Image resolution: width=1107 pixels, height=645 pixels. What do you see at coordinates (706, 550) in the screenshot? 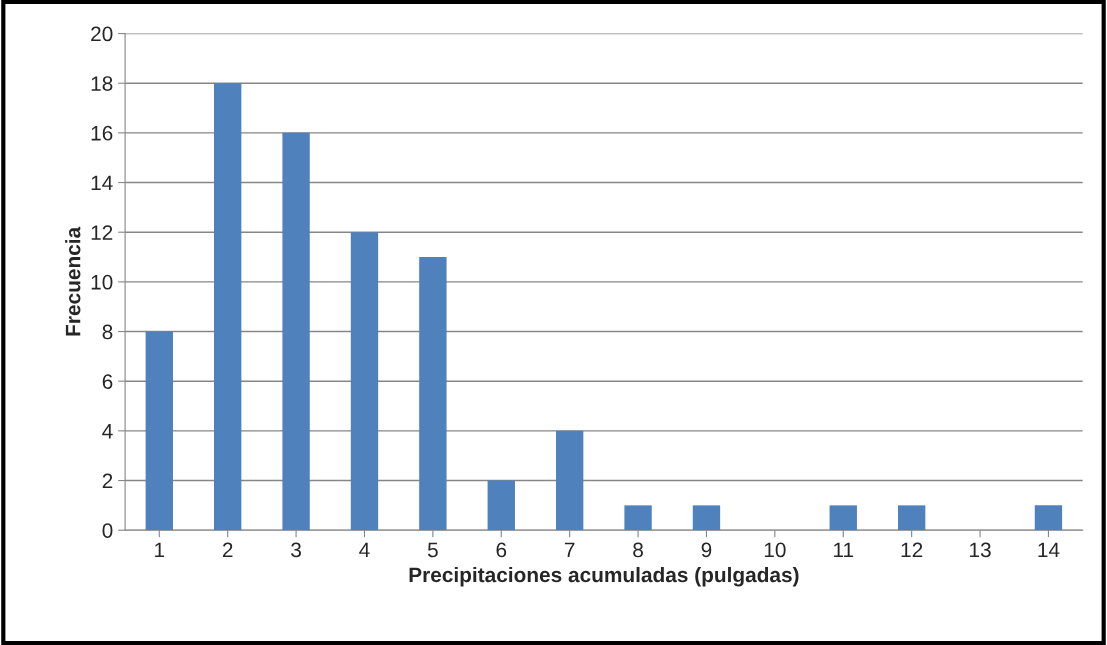
I see `x-tick-label: 9` at bounding box center [706, 550].